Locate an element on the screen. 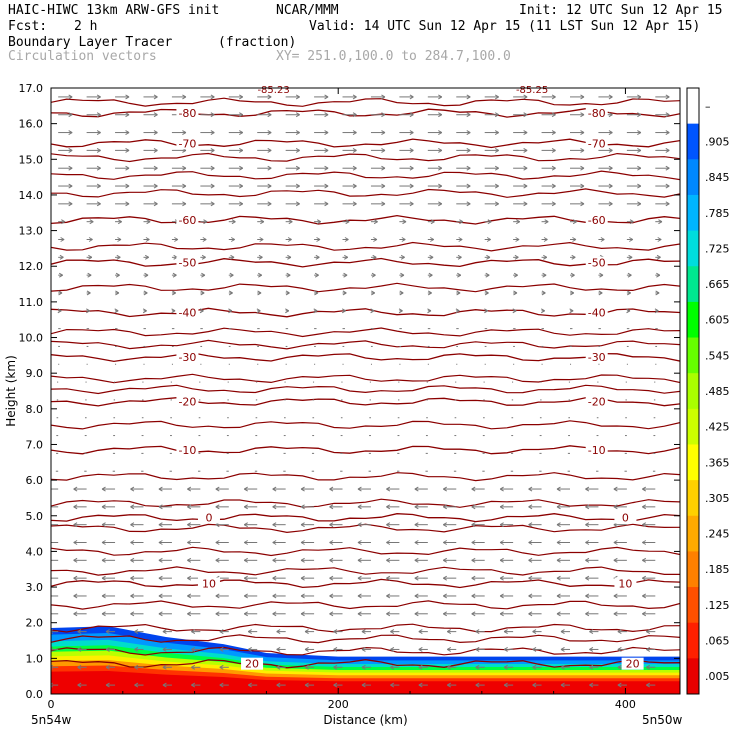 This screenshot has width=740, height=740. contour-label: -70 is located at coordinates (597, 143).